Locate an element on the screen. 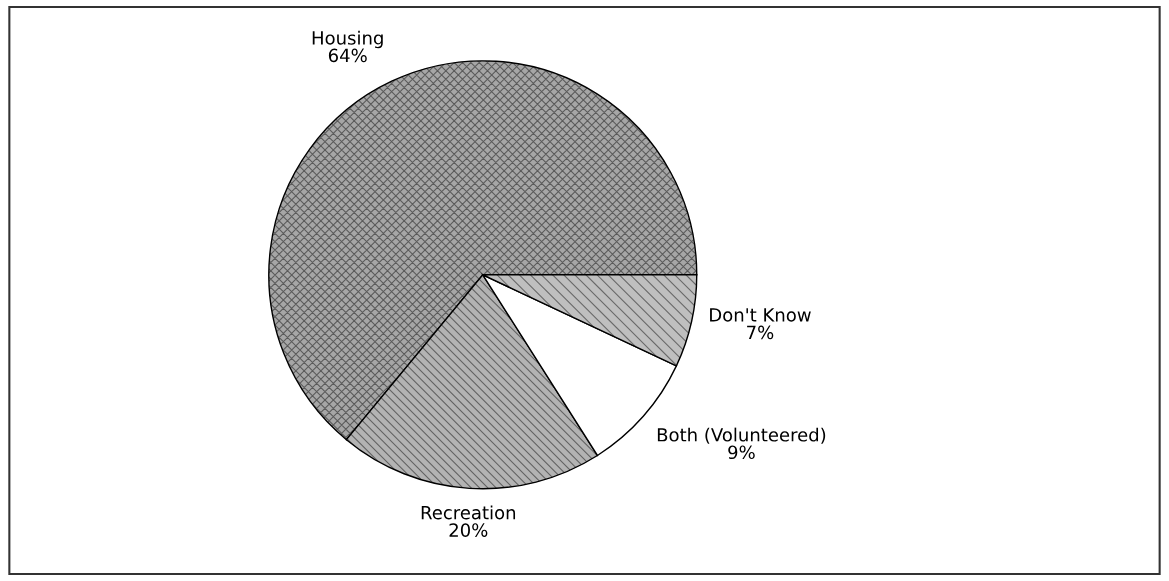 The image size is (1169, 581). data-label: 64% is located at coordinates (347, 55).